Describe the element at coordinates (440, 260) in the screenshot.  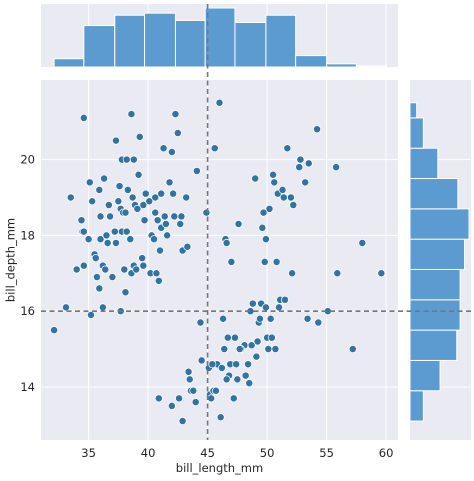
I see `marginal-y-histogram` at that location.